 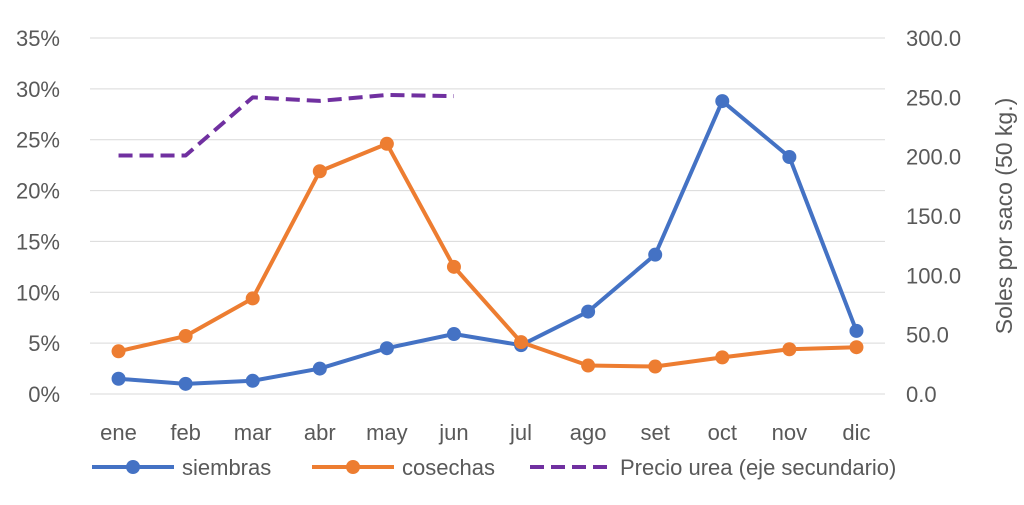 I want to click on left-tick-label: 25%, so click(x=38, y=140).